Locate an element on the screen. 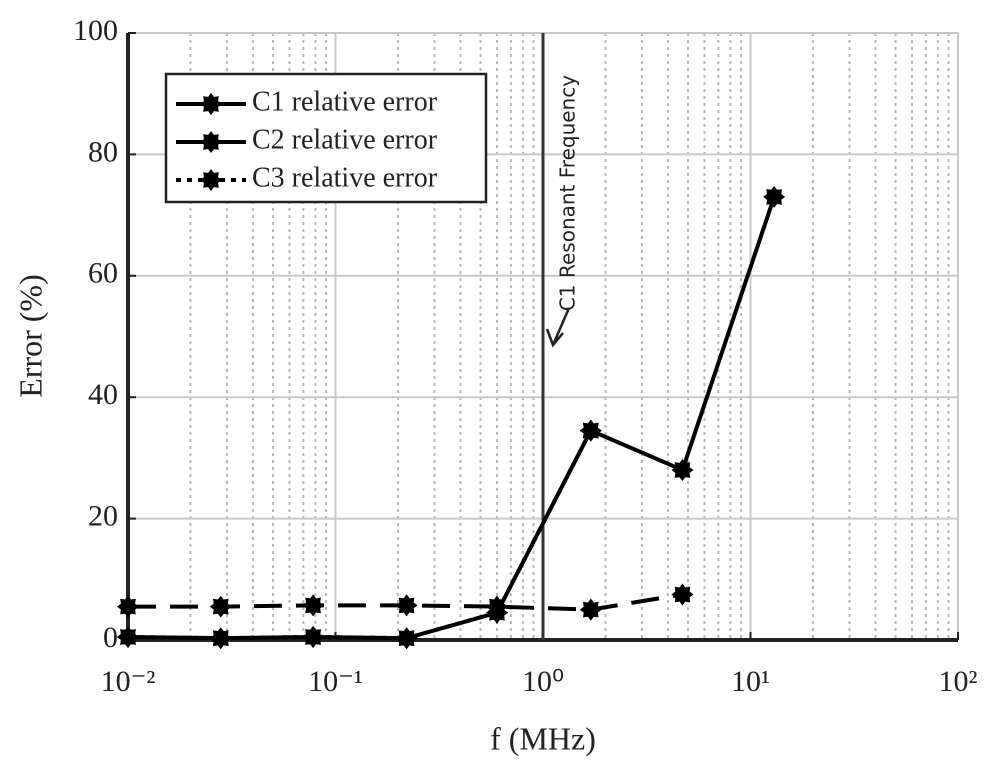  legend-label: C3 relative error is located at coordinates (345, 177).